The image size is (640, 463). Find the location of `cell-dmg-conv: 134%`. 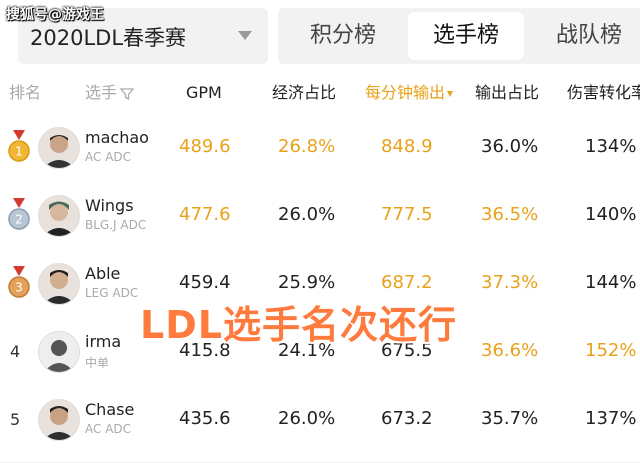

cell-dmg-conv: 134% is located at coordinates (611, 146).